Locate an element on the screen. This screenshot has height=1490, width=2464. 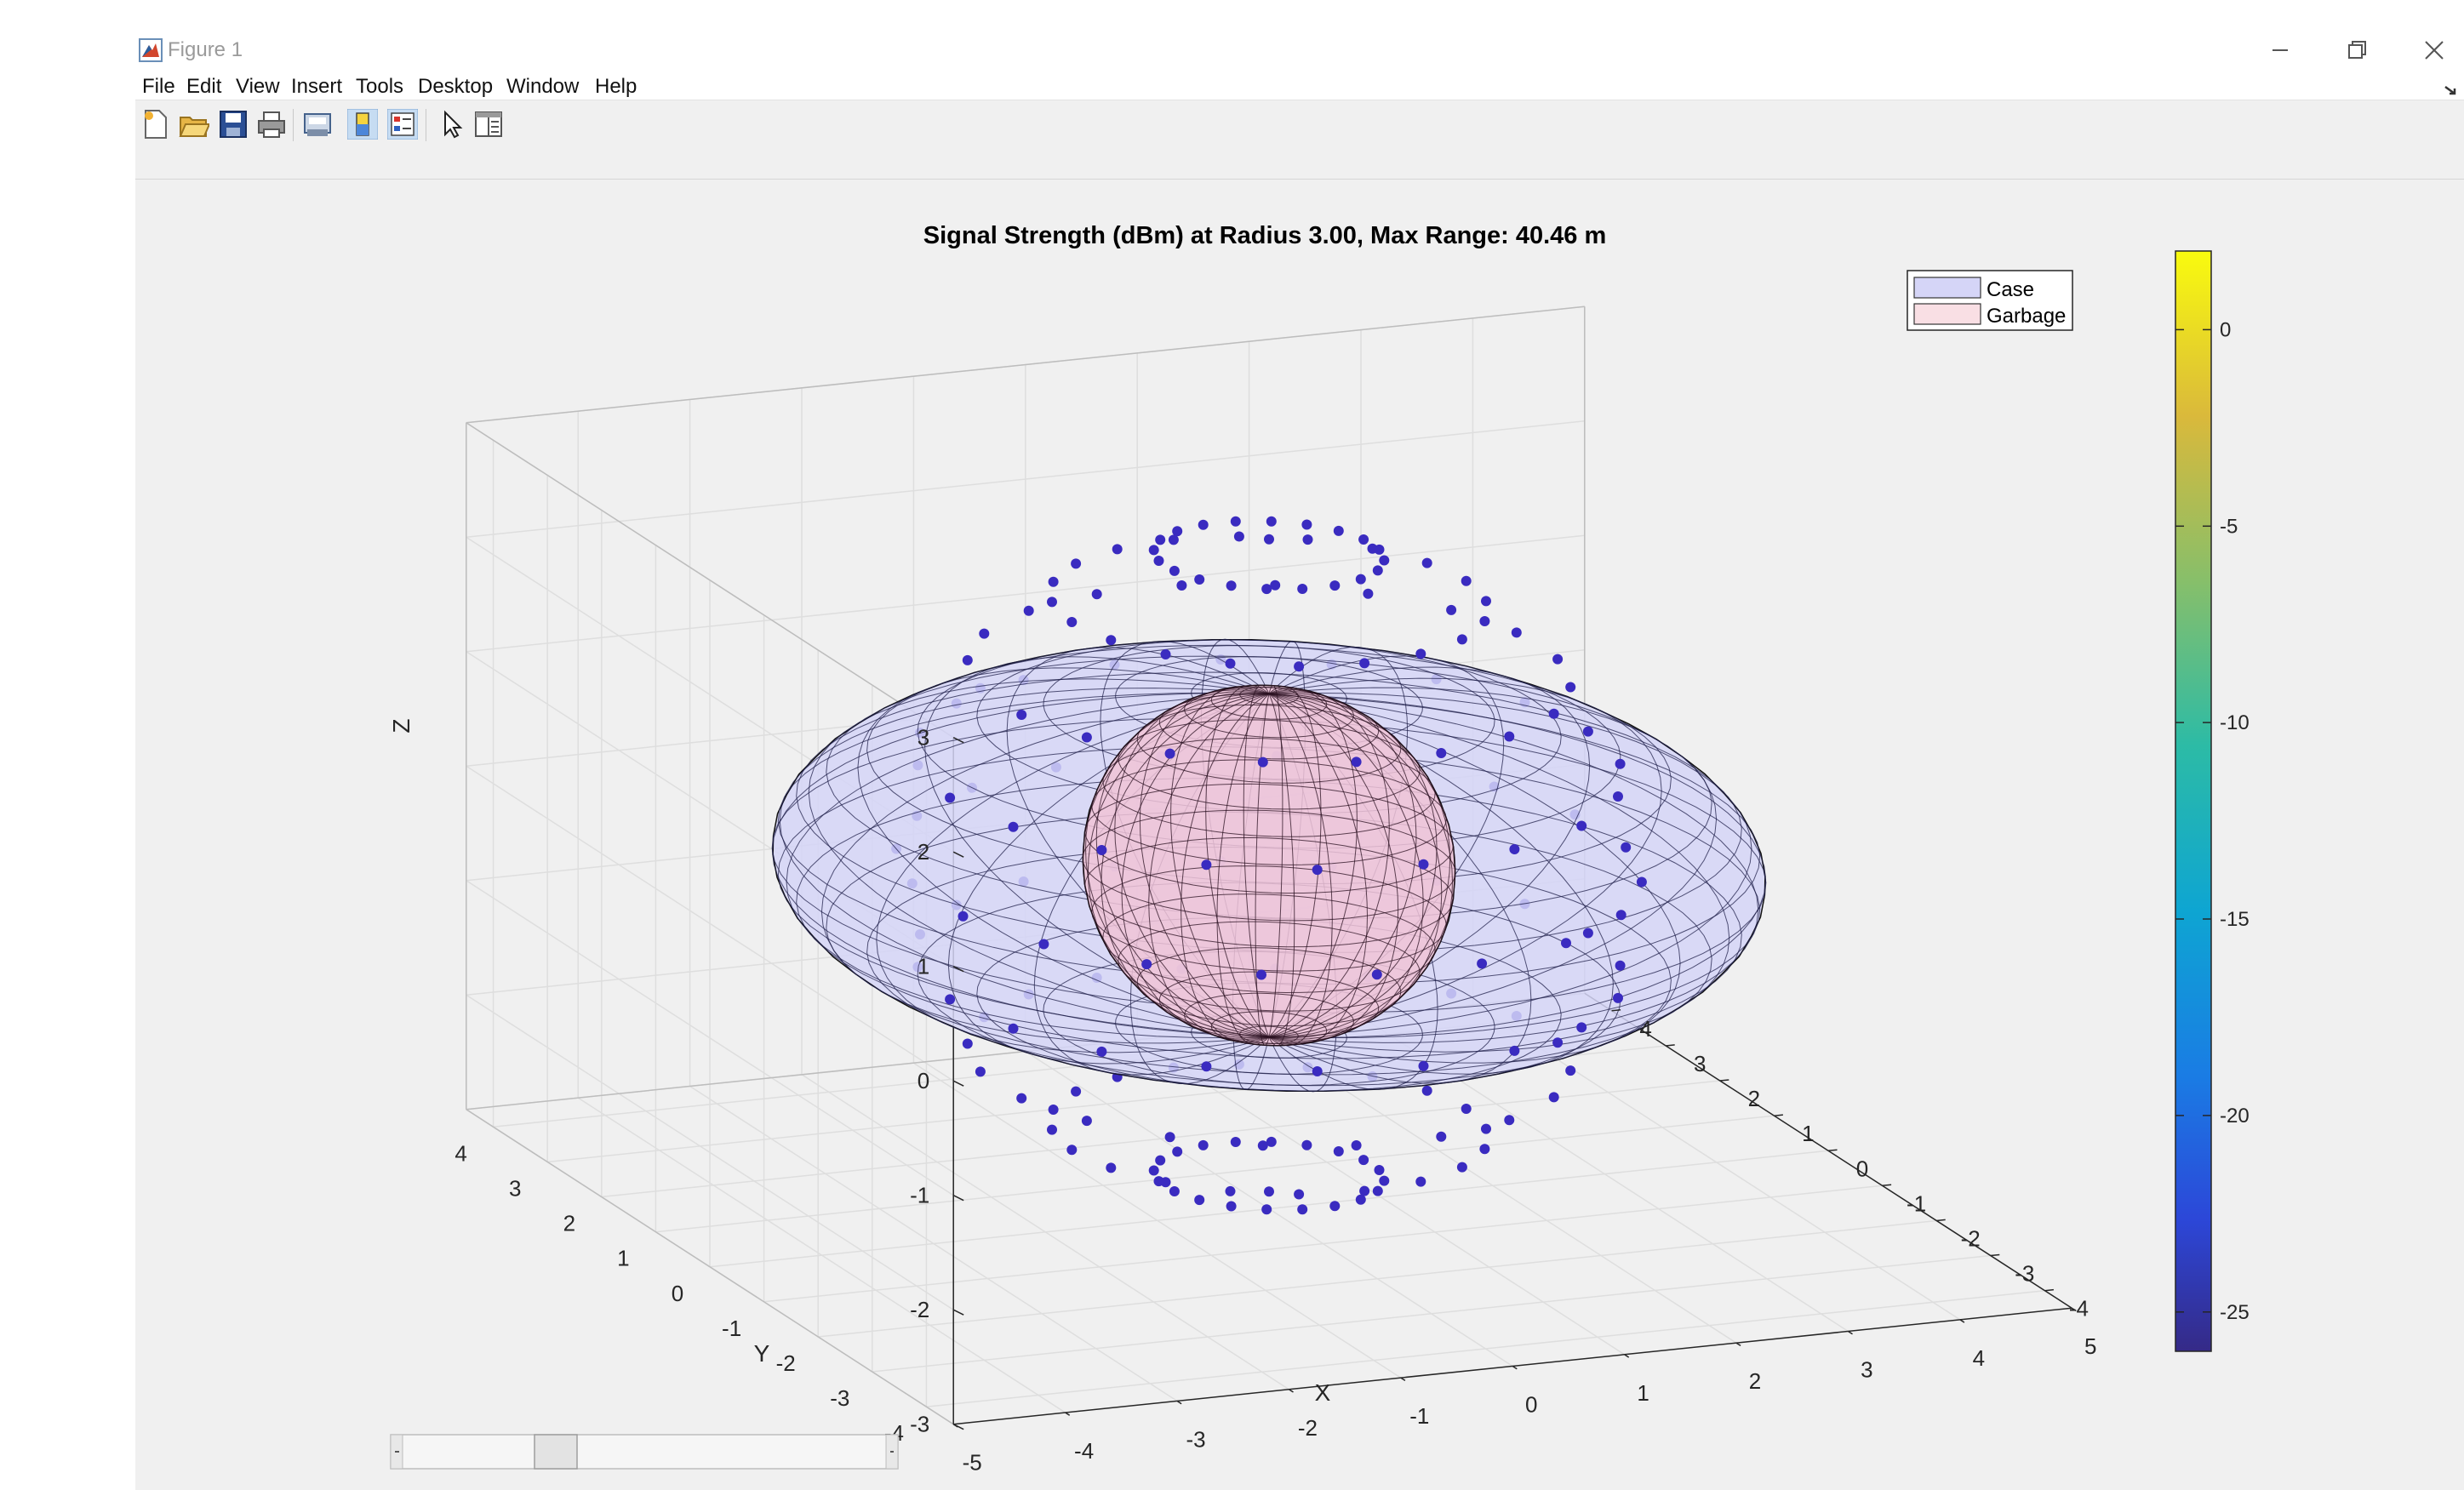
pointer-icon is located at coordinates (452, 124).